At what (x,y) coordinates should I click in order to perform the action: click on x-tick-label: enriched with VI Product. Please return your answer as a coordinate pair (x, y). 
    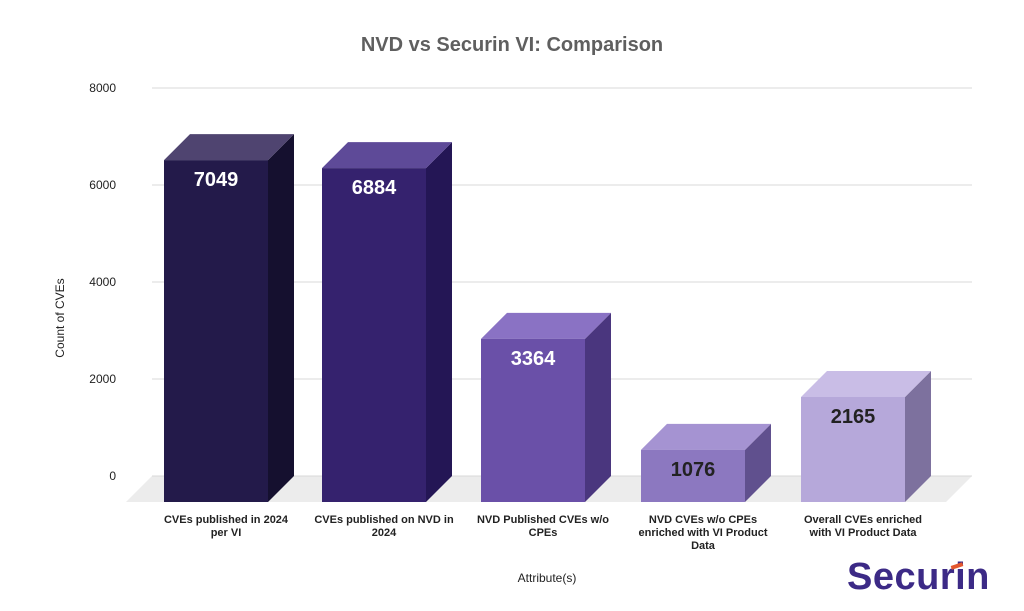
    Looking at the image, I should click on (703, 533).